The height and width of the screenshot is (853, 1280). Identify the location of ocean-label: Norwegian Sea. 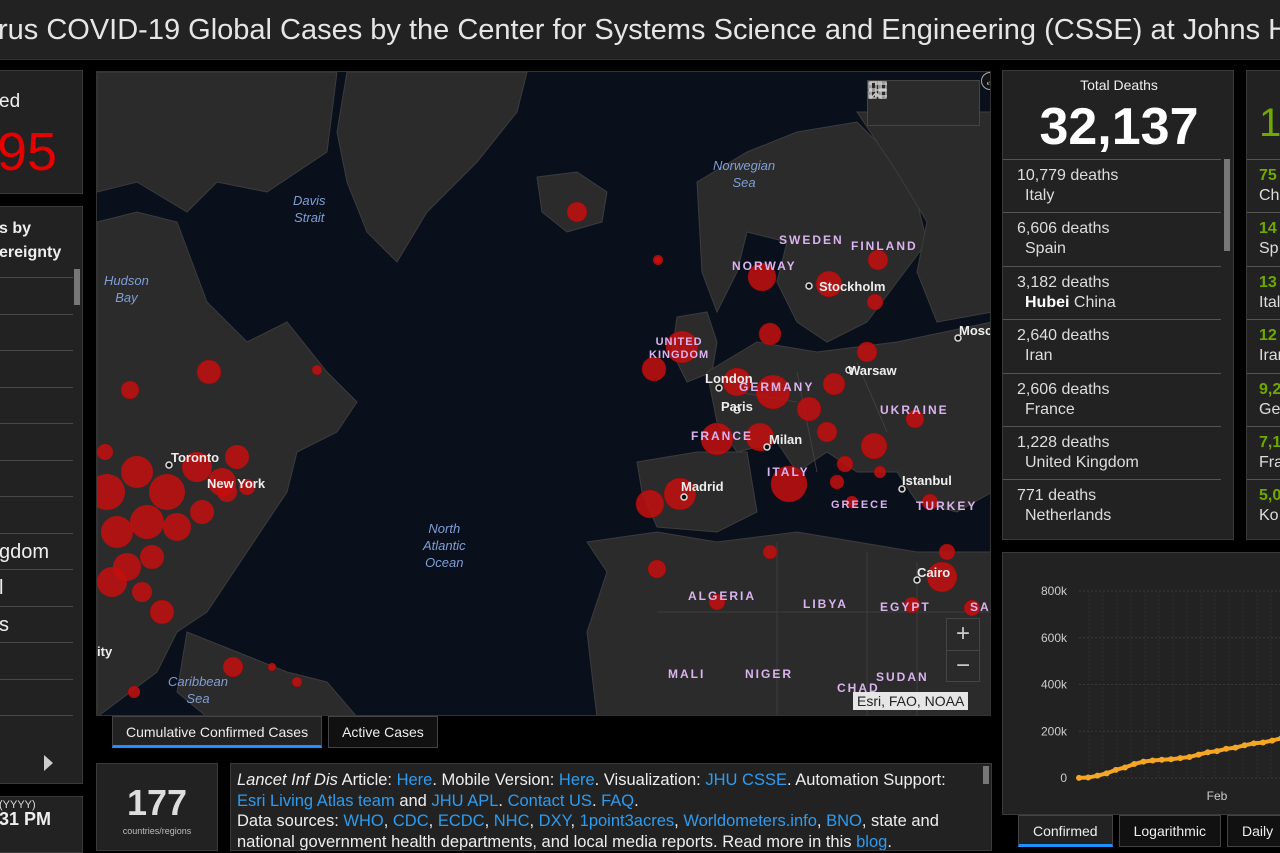
(744, 174).